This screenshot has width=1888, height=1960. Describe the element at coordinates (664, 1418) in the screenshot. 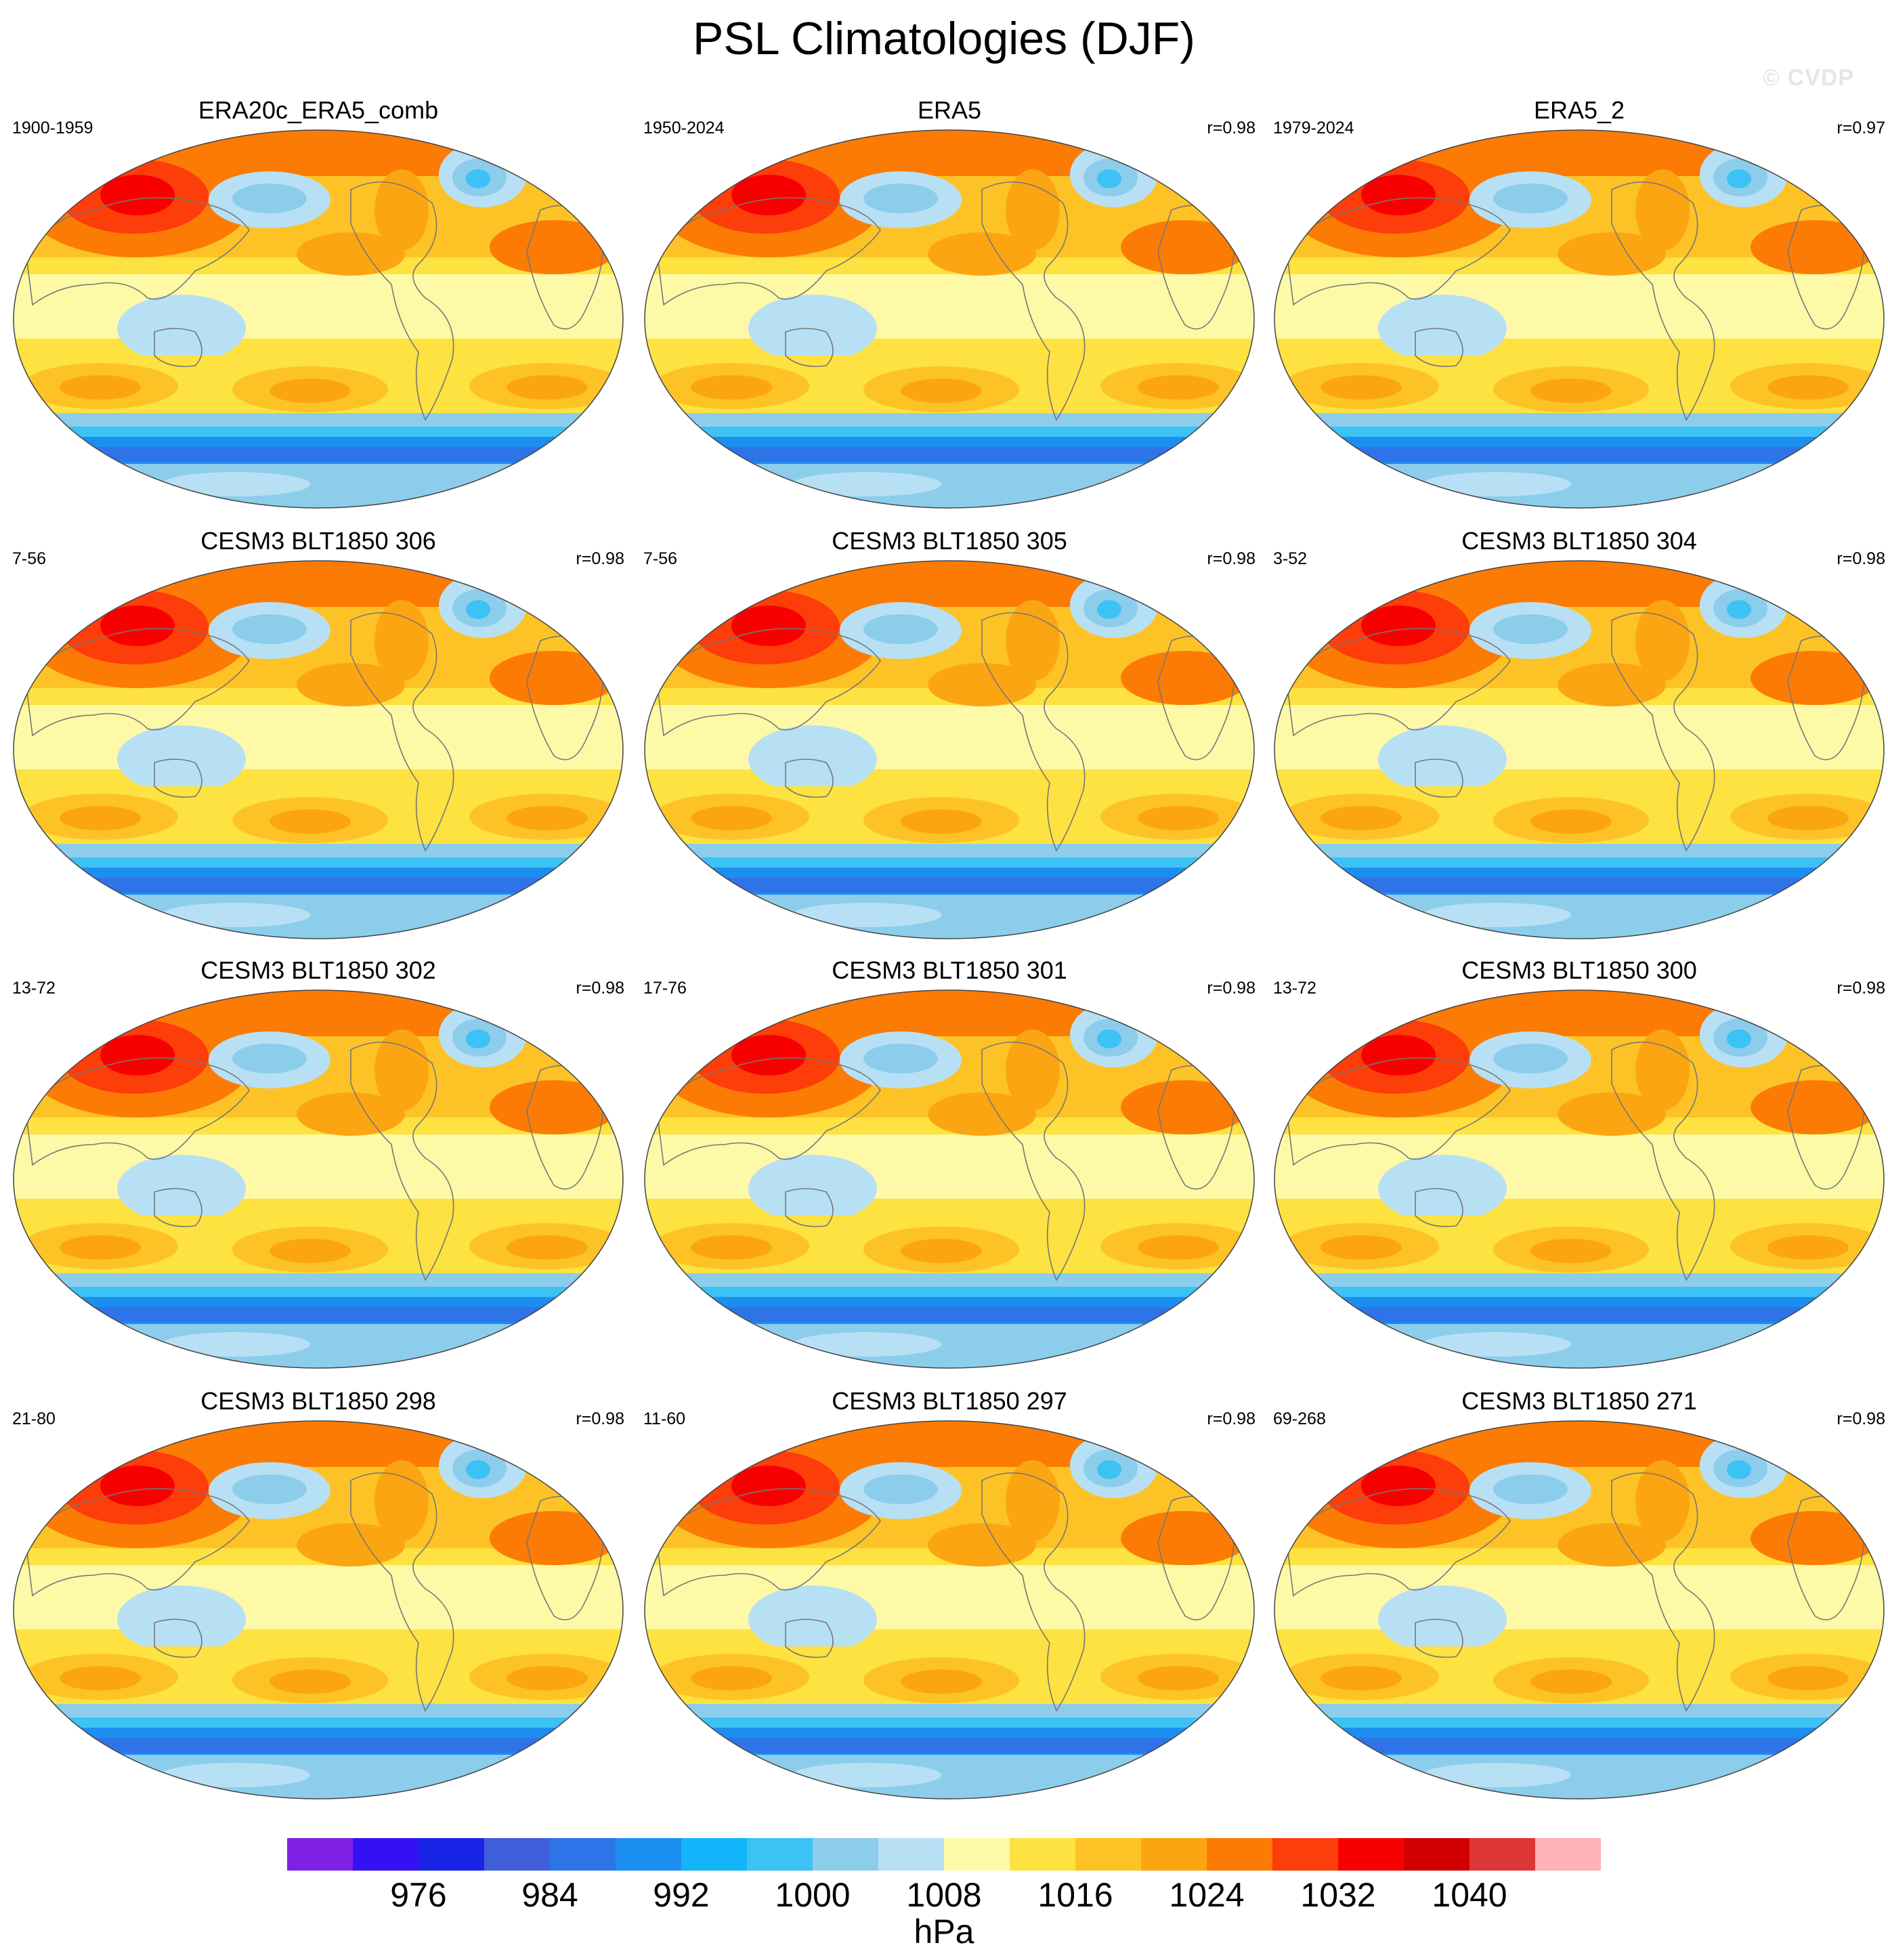

I see `panel-years: 11-60` at that location.